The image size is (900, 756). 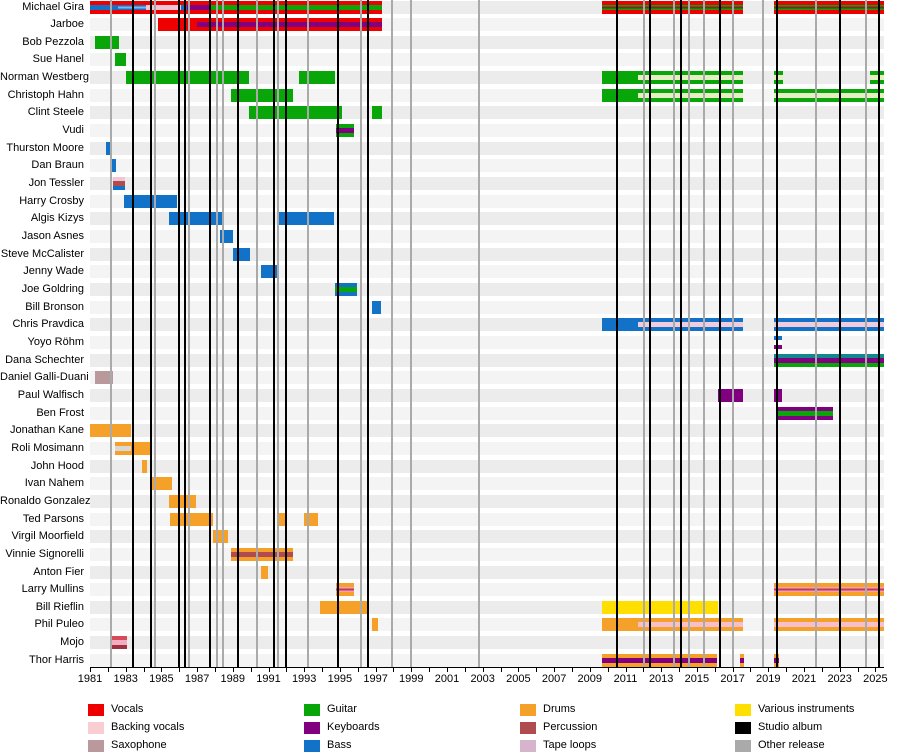 I want to click on x-axis-tick-label: 2011, so click(x=625, y=679).